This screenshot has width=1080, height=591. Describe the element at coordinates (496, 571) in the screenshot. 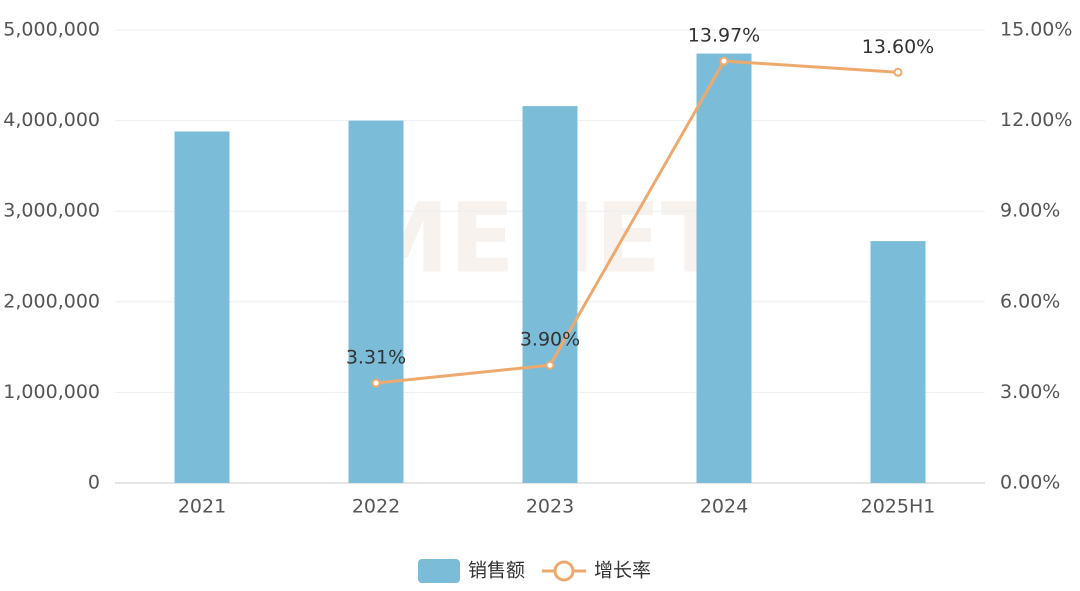

I see `legend-label: 销售额` at that location.